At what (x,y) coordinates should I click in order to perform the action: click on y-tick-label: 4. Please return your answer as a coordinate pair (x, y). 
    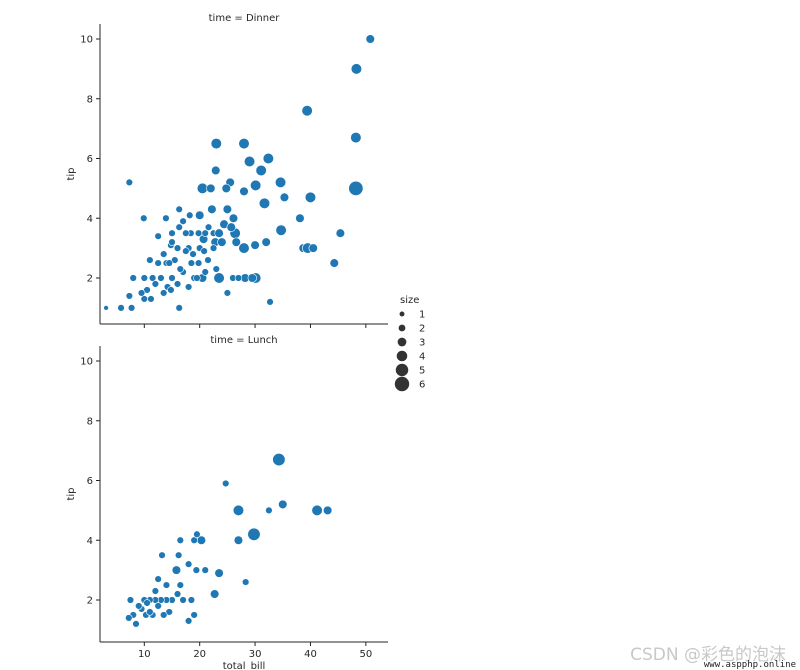
    Looking at the image, I should click on (90, 219).